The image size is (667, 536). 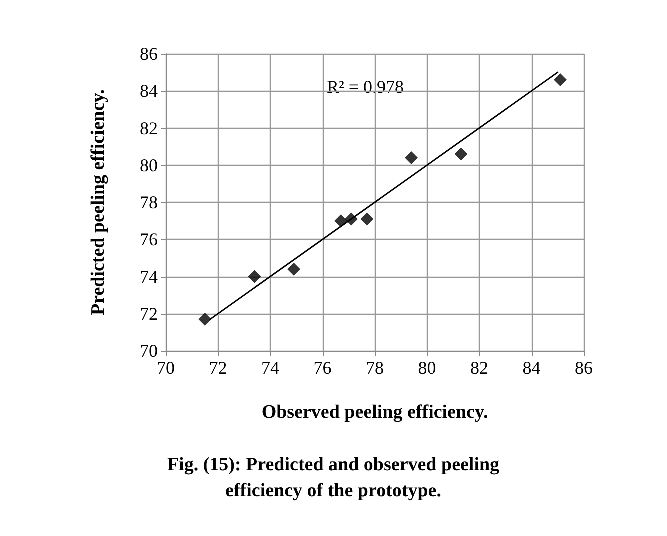 What do you see at coordinates (149, 276) in the screenshot?
I see `y-tick-label: 74` at bounding box center [149, 276].